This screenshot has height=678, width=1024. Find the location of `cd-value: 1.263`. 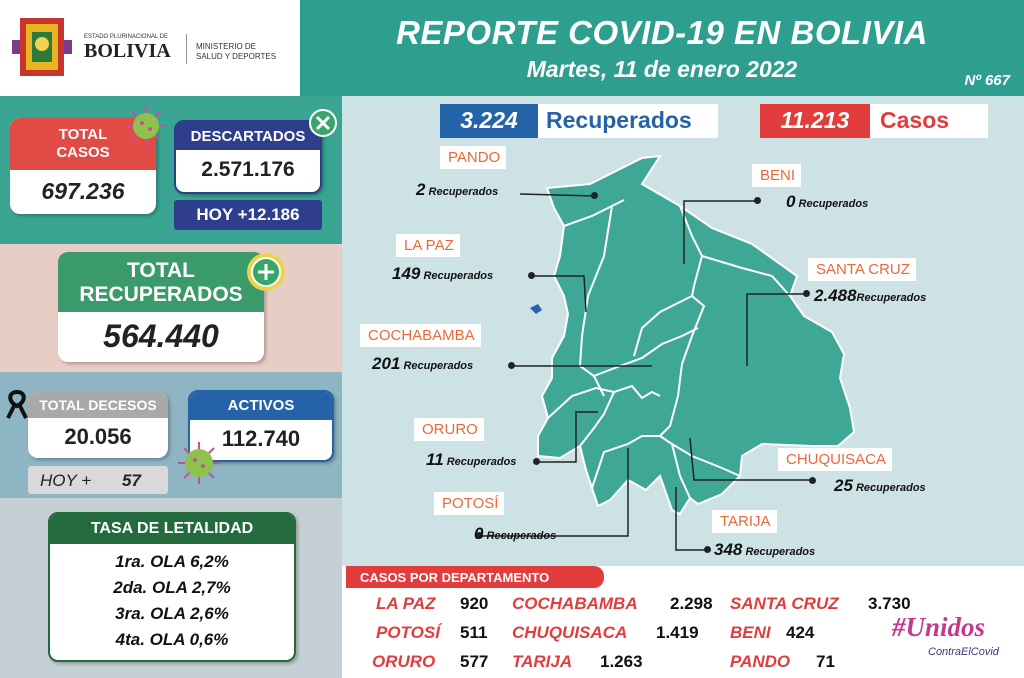

cd-value: 1.263 is located at coordinates (621, 661).